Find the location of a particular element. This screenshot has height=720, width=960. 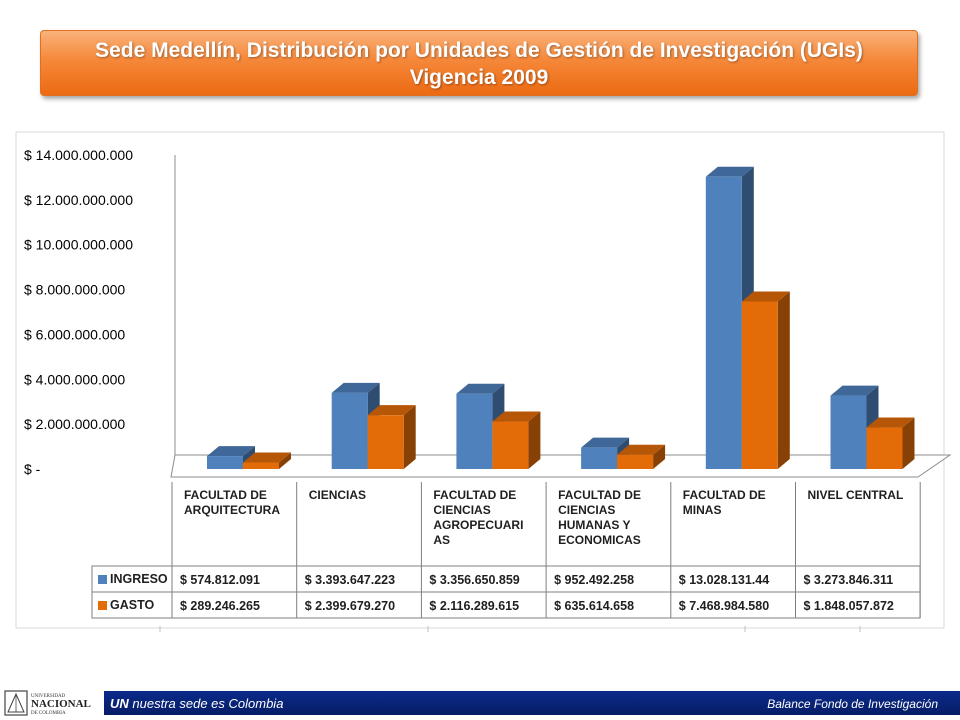

logo-line3: DE COLOMBIA is located at coordinates (48, 713).